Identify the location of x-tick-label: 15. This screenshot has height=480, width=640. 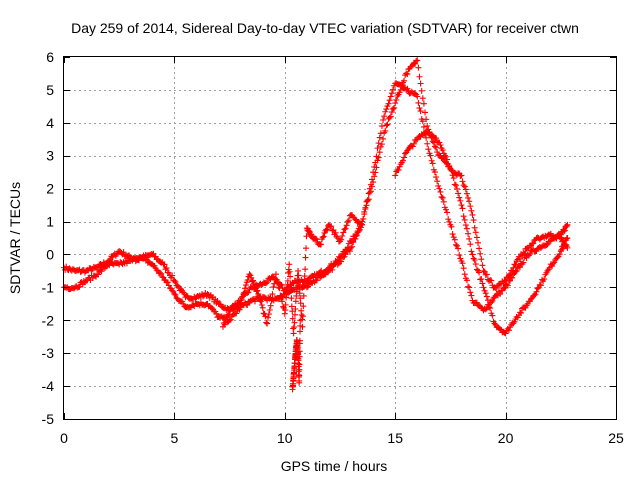
(395, 438).